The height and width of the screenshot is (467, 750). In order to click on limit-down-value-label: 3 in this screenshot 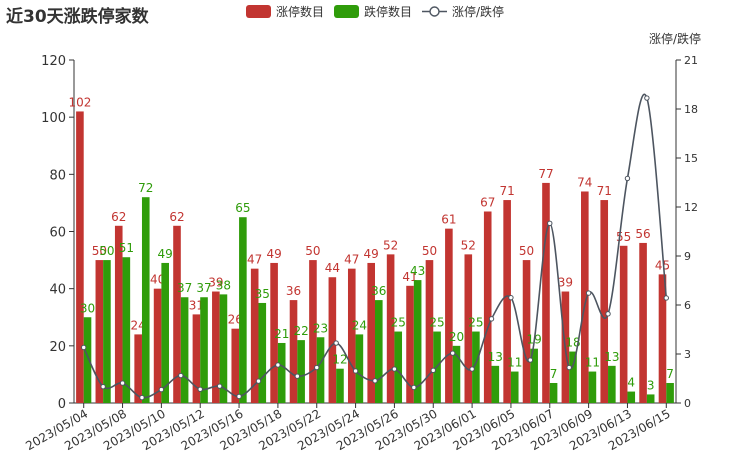, I will do `click(651, 385)`.